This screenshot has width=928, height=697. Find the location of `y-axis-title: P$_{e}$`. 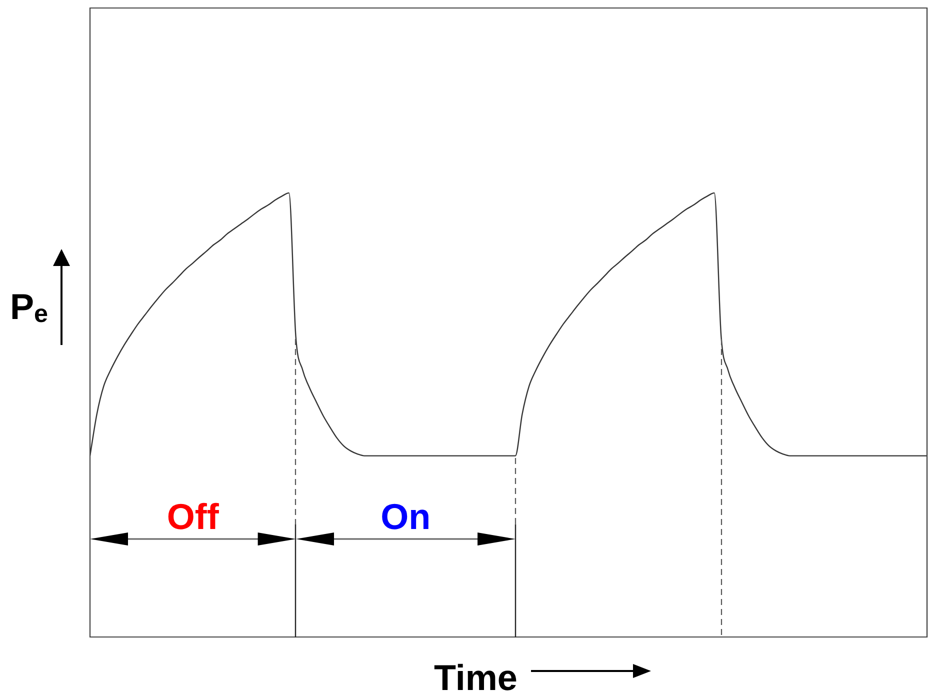

y-axis-title: P$_{e}$ is located at coordinates (29, 307).